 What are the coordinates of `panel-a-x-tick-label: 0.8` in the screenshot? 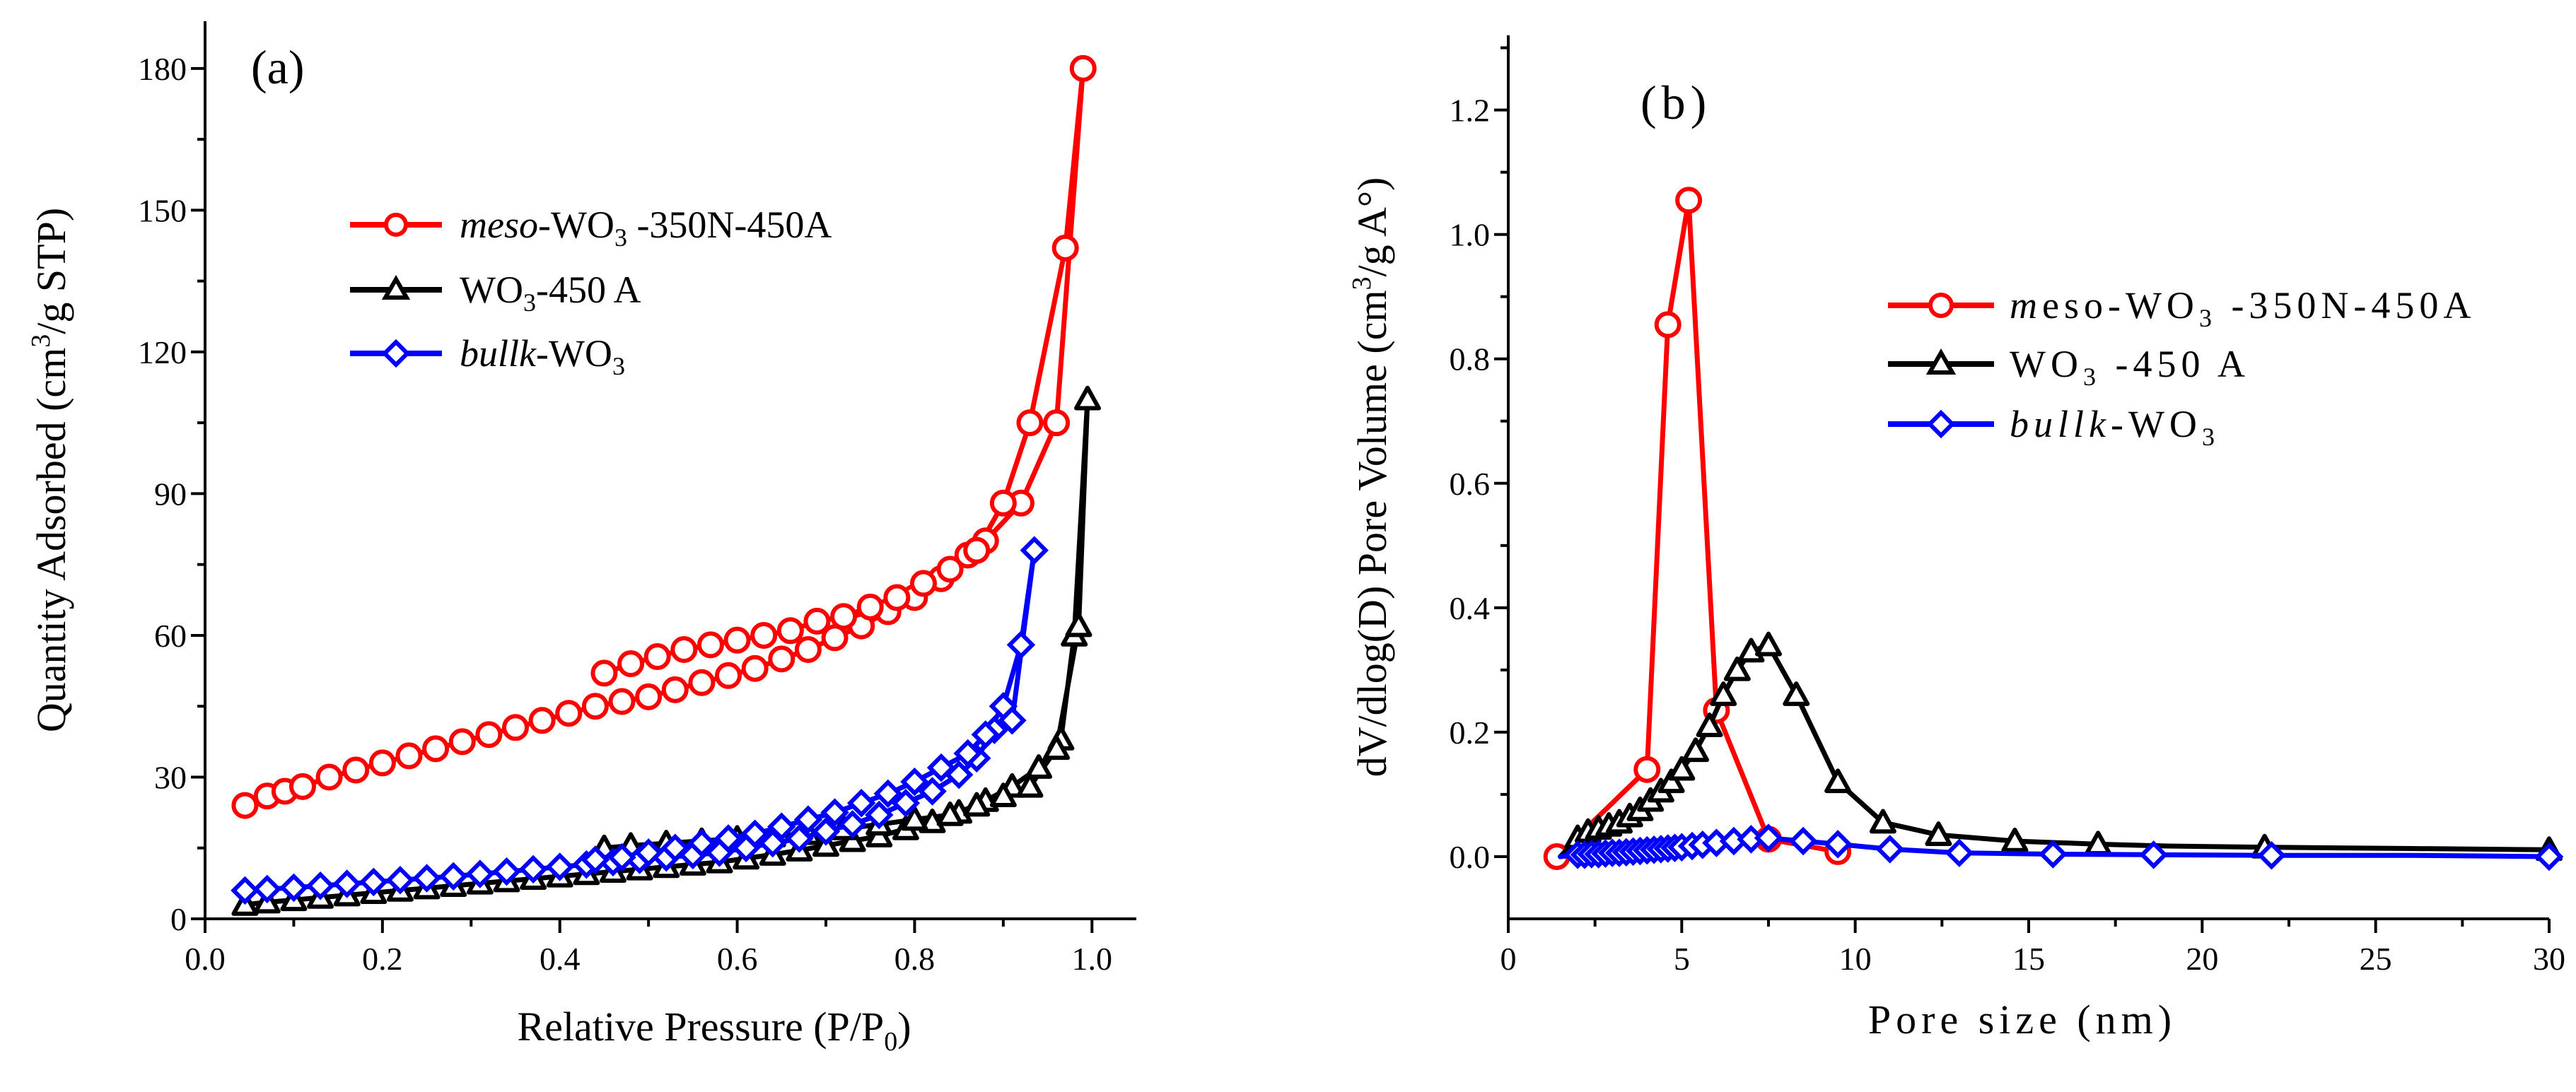 It's located at (915, 959).